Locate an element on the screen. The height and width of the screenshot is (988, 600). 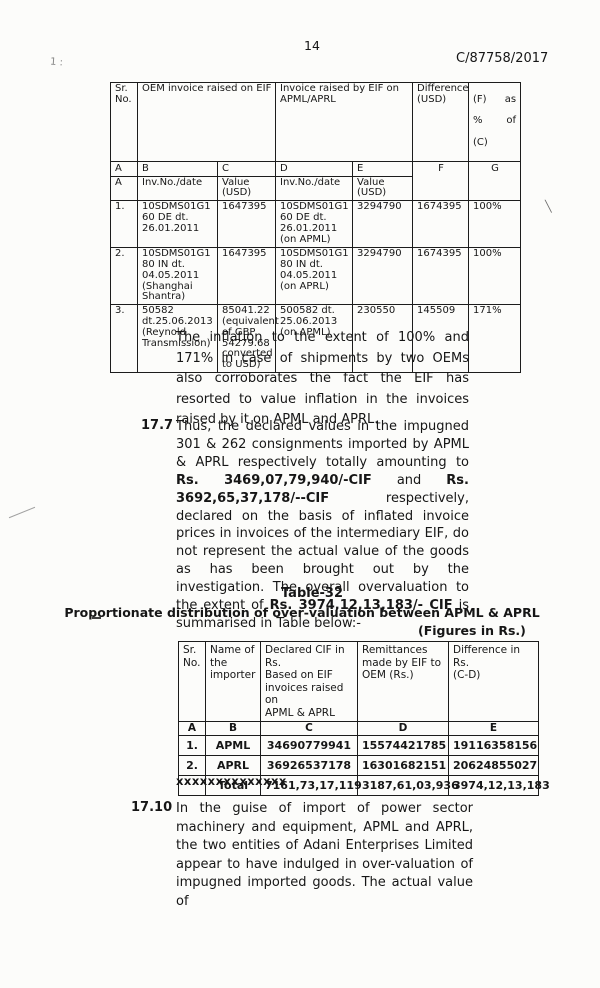
cell-declared-cif: 36926537178 is located at coordinates (309, 765).